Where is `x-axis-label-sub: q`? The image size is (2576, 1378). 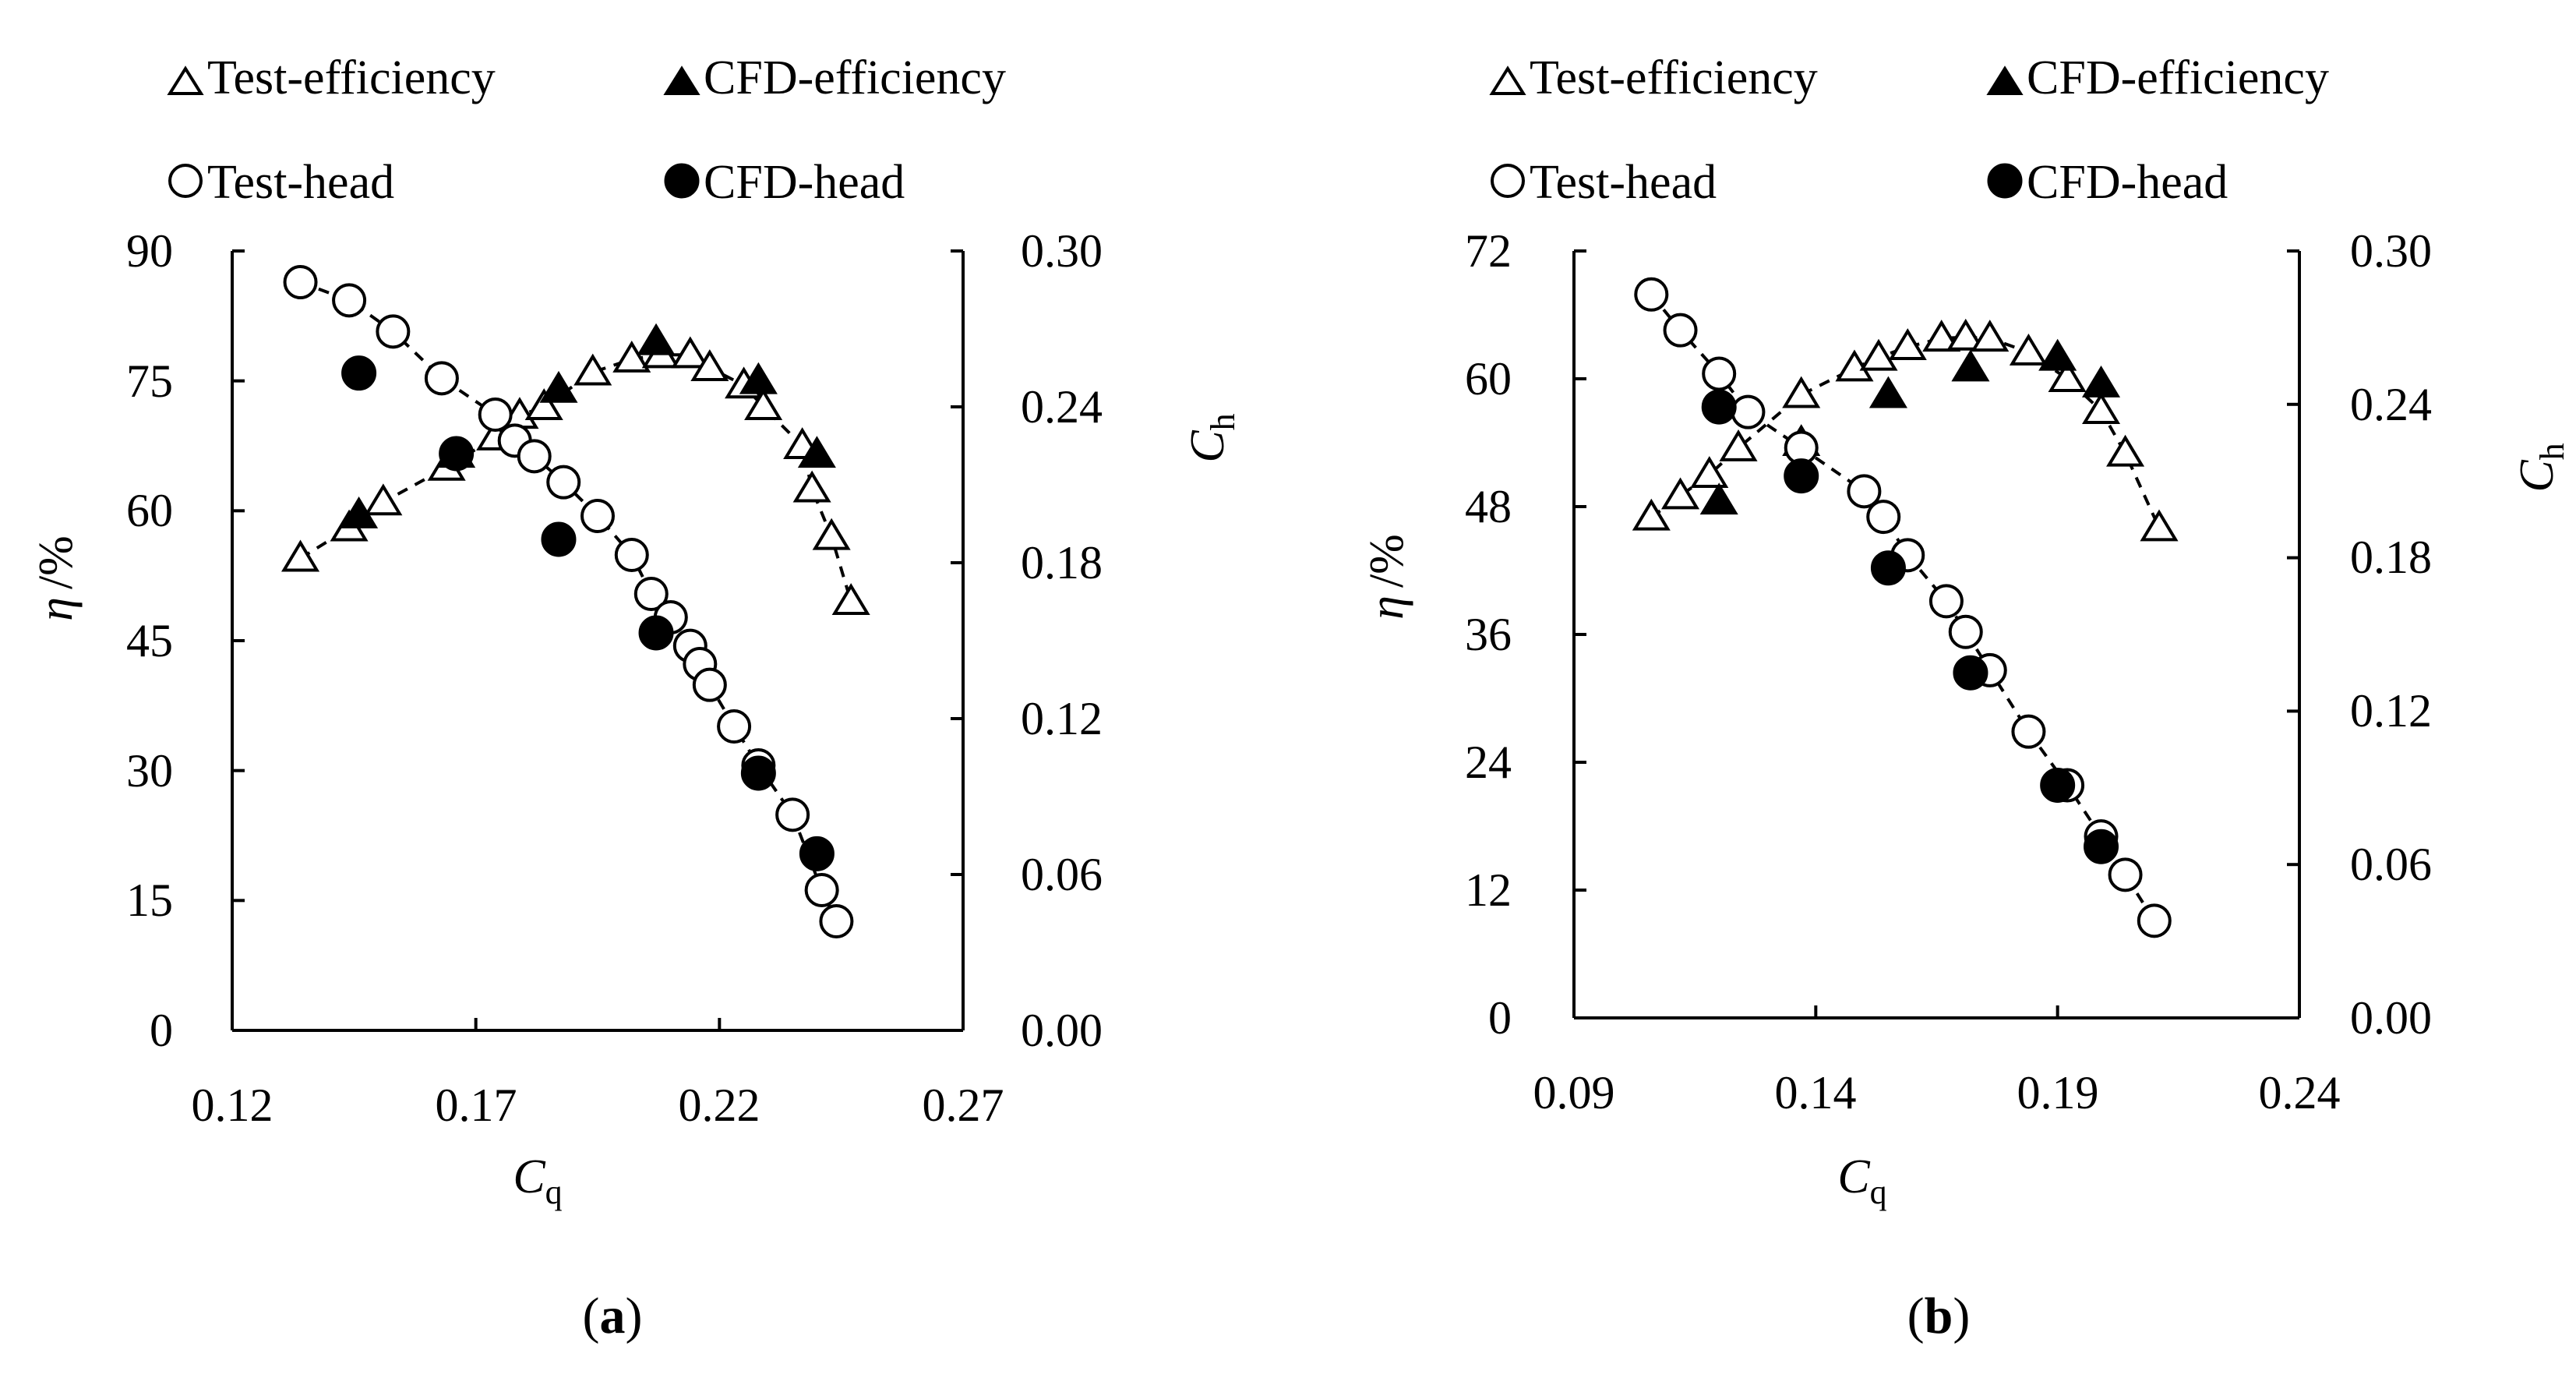 x-axis-label-sub: q is located at coordinates (554, 1192).